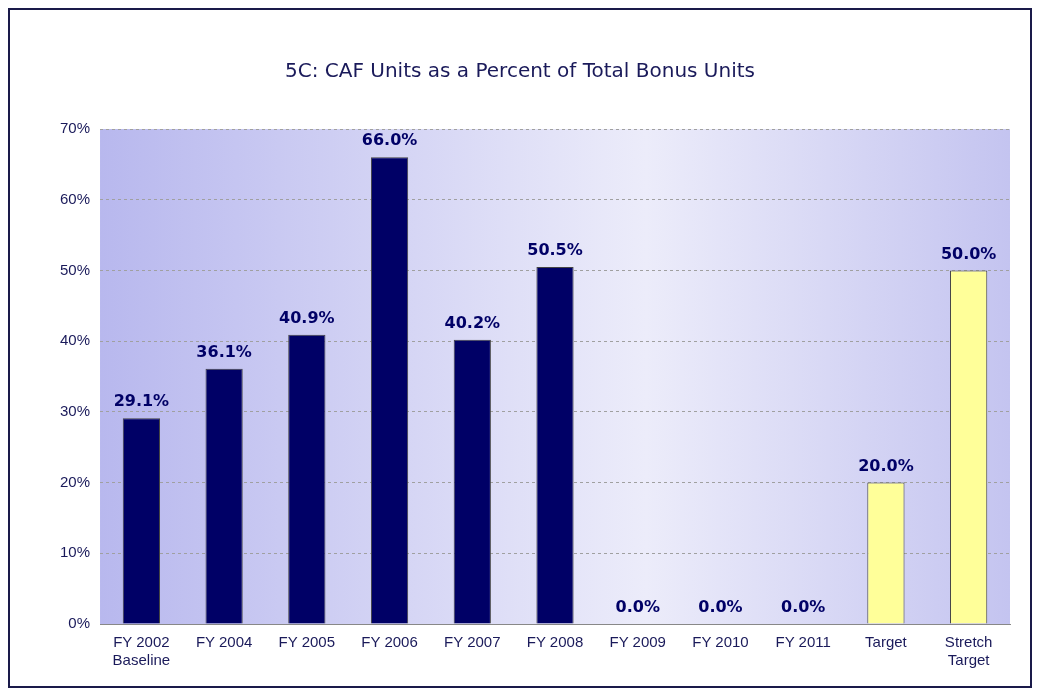 The image size is (1042, 698). What do you see at coordinates (141, 401) in the screenshot?
I see `data-label: 29.1%` at bounding box center [141, 401].